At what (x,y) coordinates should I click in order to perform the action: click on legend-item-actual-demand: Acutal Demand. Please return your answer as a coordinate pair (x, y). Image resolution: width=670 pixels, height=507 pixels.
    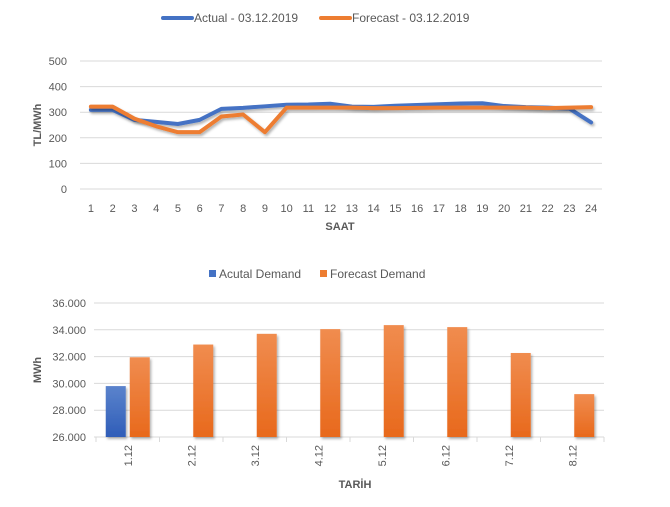
    Looking at the image, I should click on (255, 274).